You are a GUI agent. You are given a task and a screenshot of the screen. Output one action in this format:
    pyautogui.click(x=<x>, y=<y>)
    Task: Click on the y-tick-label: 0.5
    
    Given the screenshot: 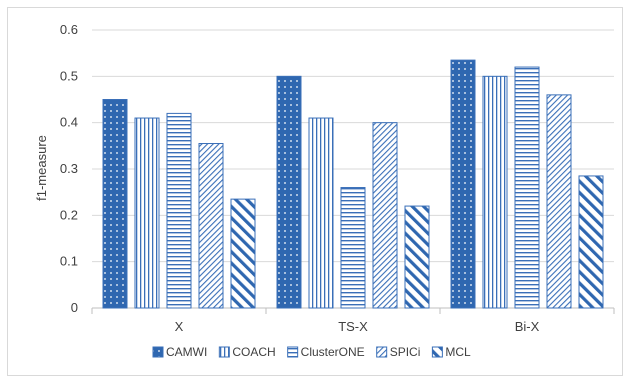 What is the action you would take?
    pyautogui.click(x=69, y=75)
    